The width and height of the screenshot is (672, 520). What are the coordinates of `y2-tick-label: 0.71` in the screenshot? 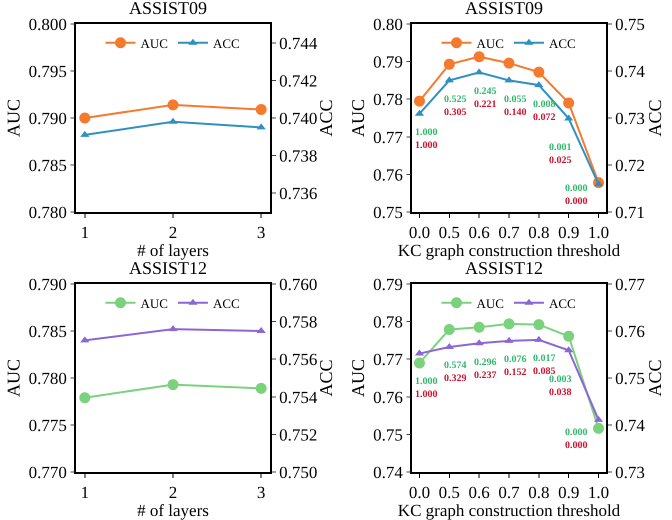 It's located at (630, 212).